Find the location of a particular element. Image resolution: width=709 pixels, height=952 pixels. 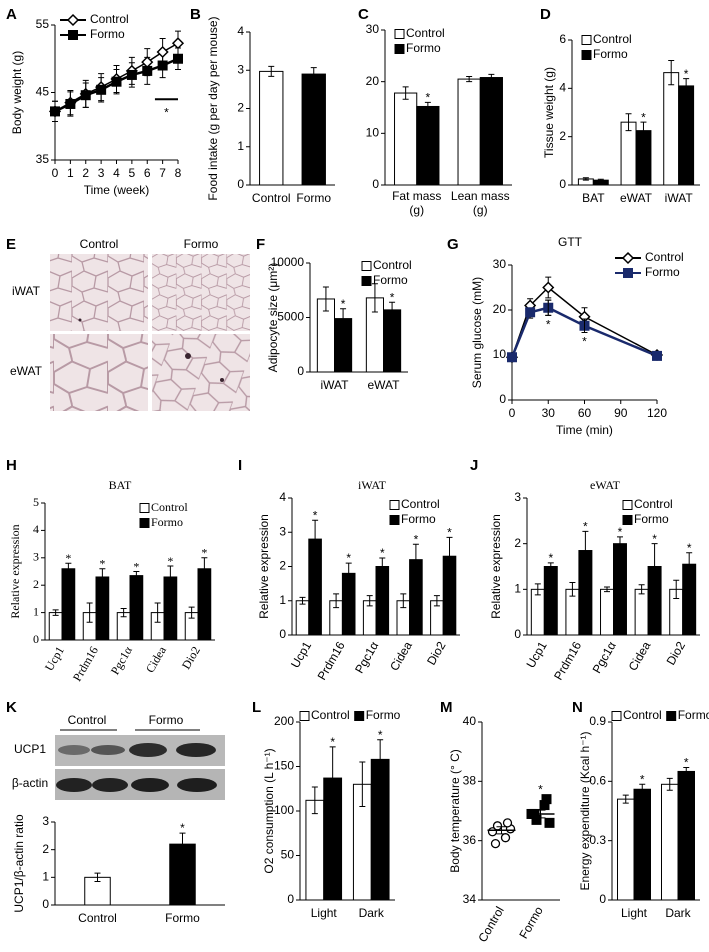

y-tick-label: 100 is located at coordinates (284, 810).